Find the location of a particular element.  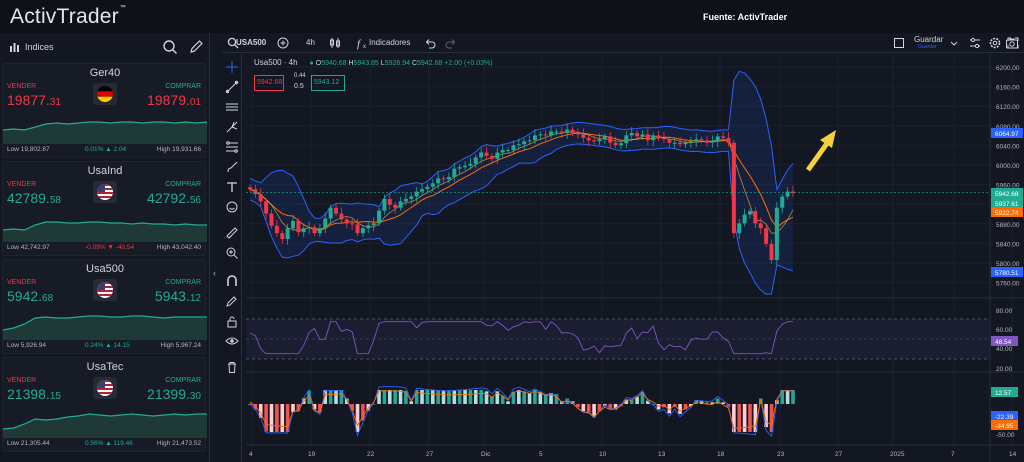

buy-price-button: 21399.30 is located at coordinates (174, 394).